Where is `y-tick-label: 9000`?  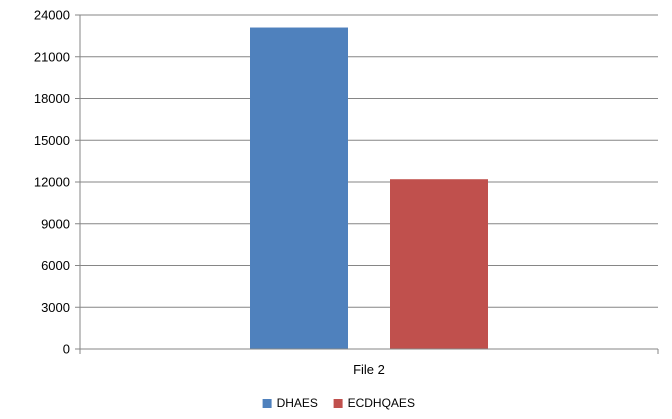
y-tick-label: 9000 is located at coordinates (55, 223).